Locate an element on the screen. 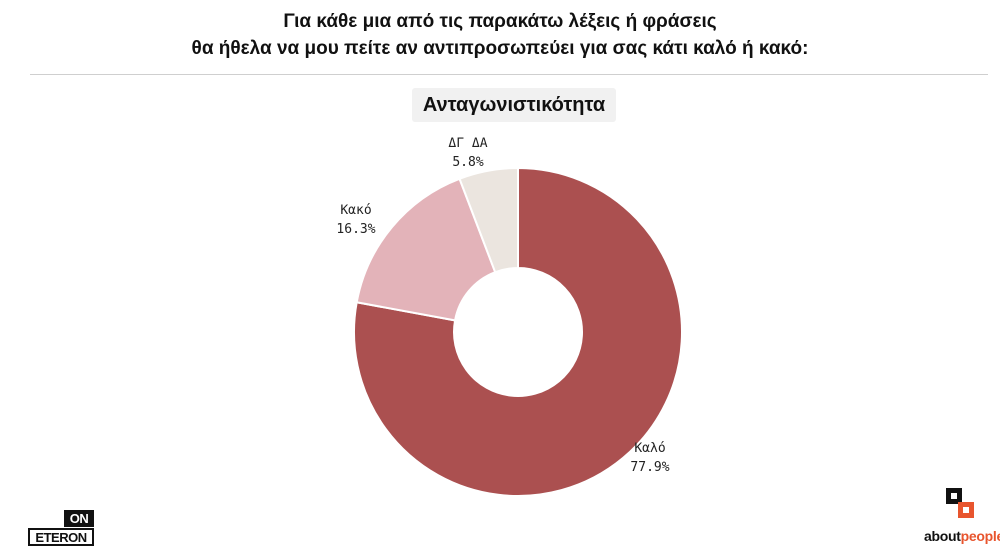 Image resolution: width=1000 pixels, height=560 pixels. slice-label-value: 77.9% is located at coordinates (649, 467).